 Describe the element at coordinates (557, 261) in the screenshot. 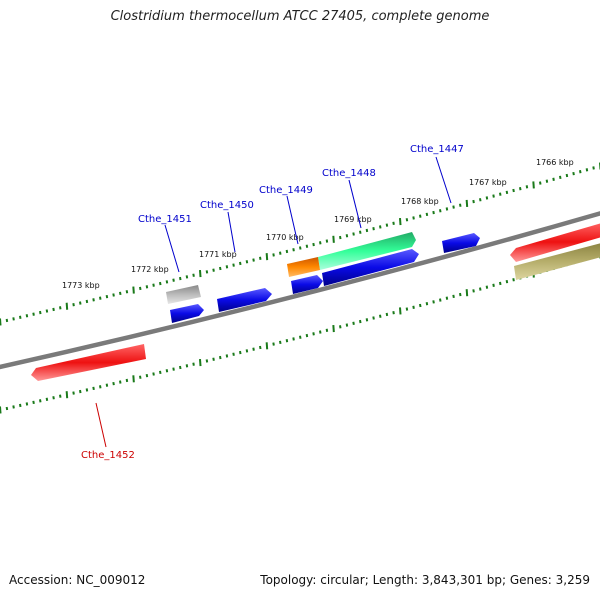

I see `gene-arrow-olive-right` at that location.